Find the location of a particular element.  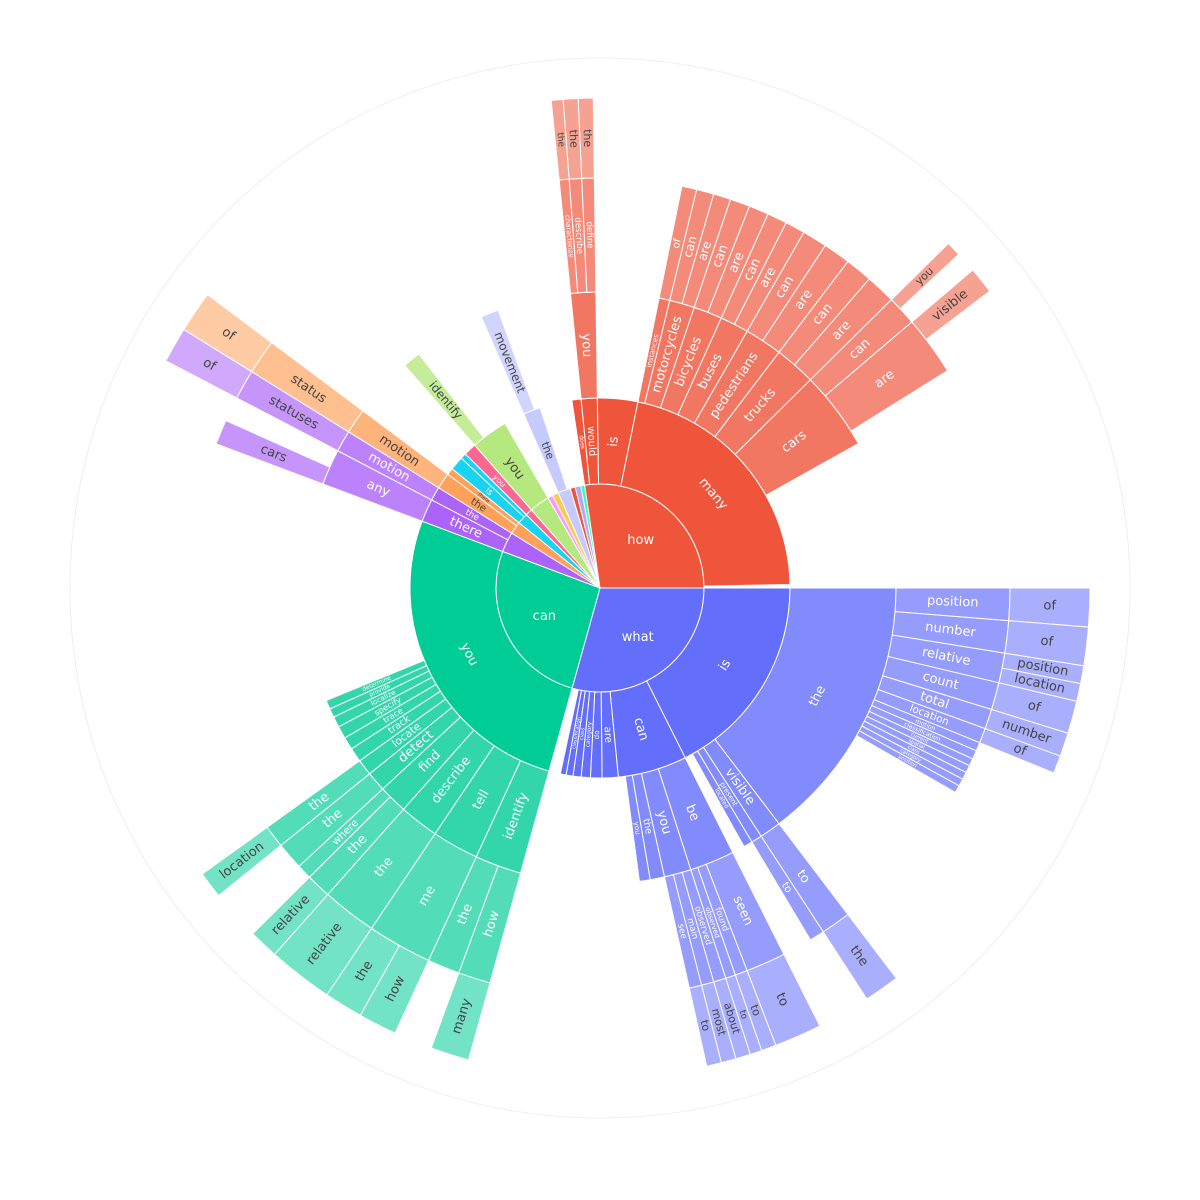

segment-can1-you0-identify0-how0-many0 is located at coordinates (460, 1016).